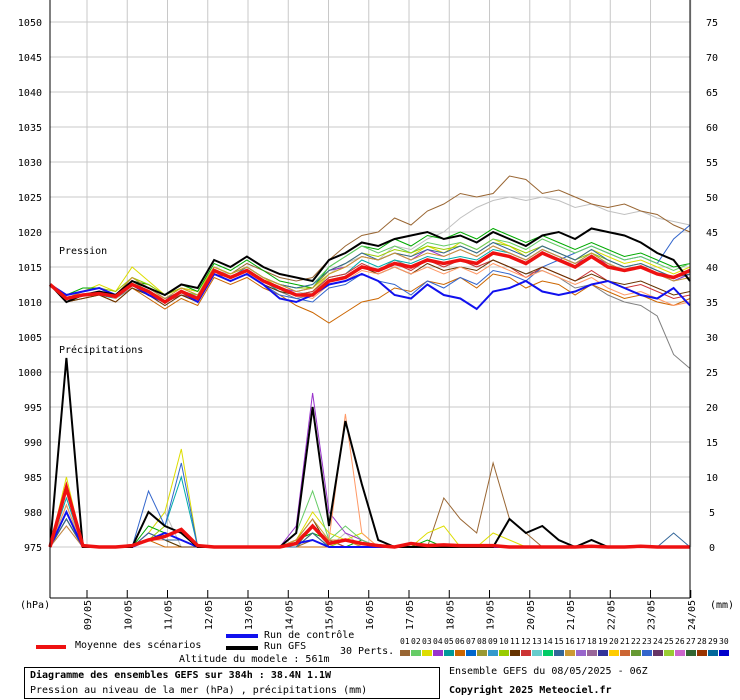 Image resolution: width=740 pixels, height=700 pixels. What do you see at coordinates (460, 641) in the screenshot?
I see `perturbation-number: 06` at bounding box center [460, 641].